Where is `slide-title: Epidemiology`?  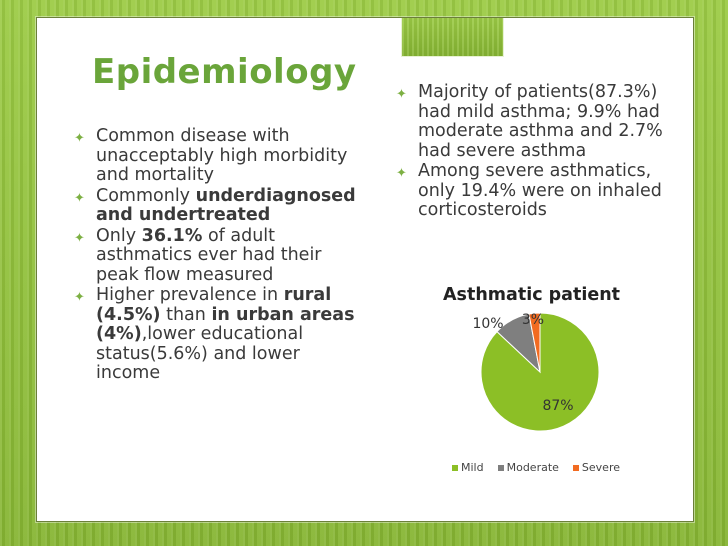
slide-title: Epidemiology is located at coordinates (224, 72).